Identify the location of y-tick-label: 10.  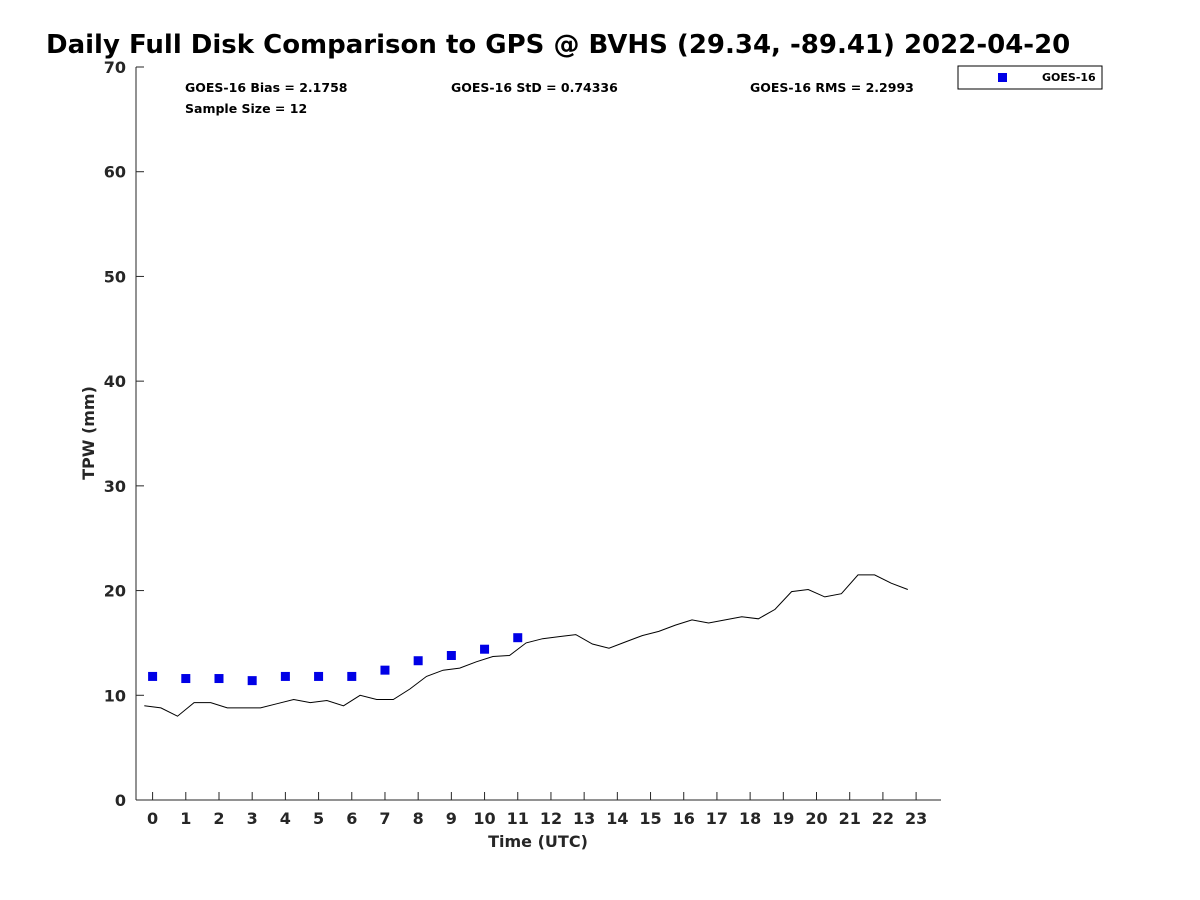
(115, 695).